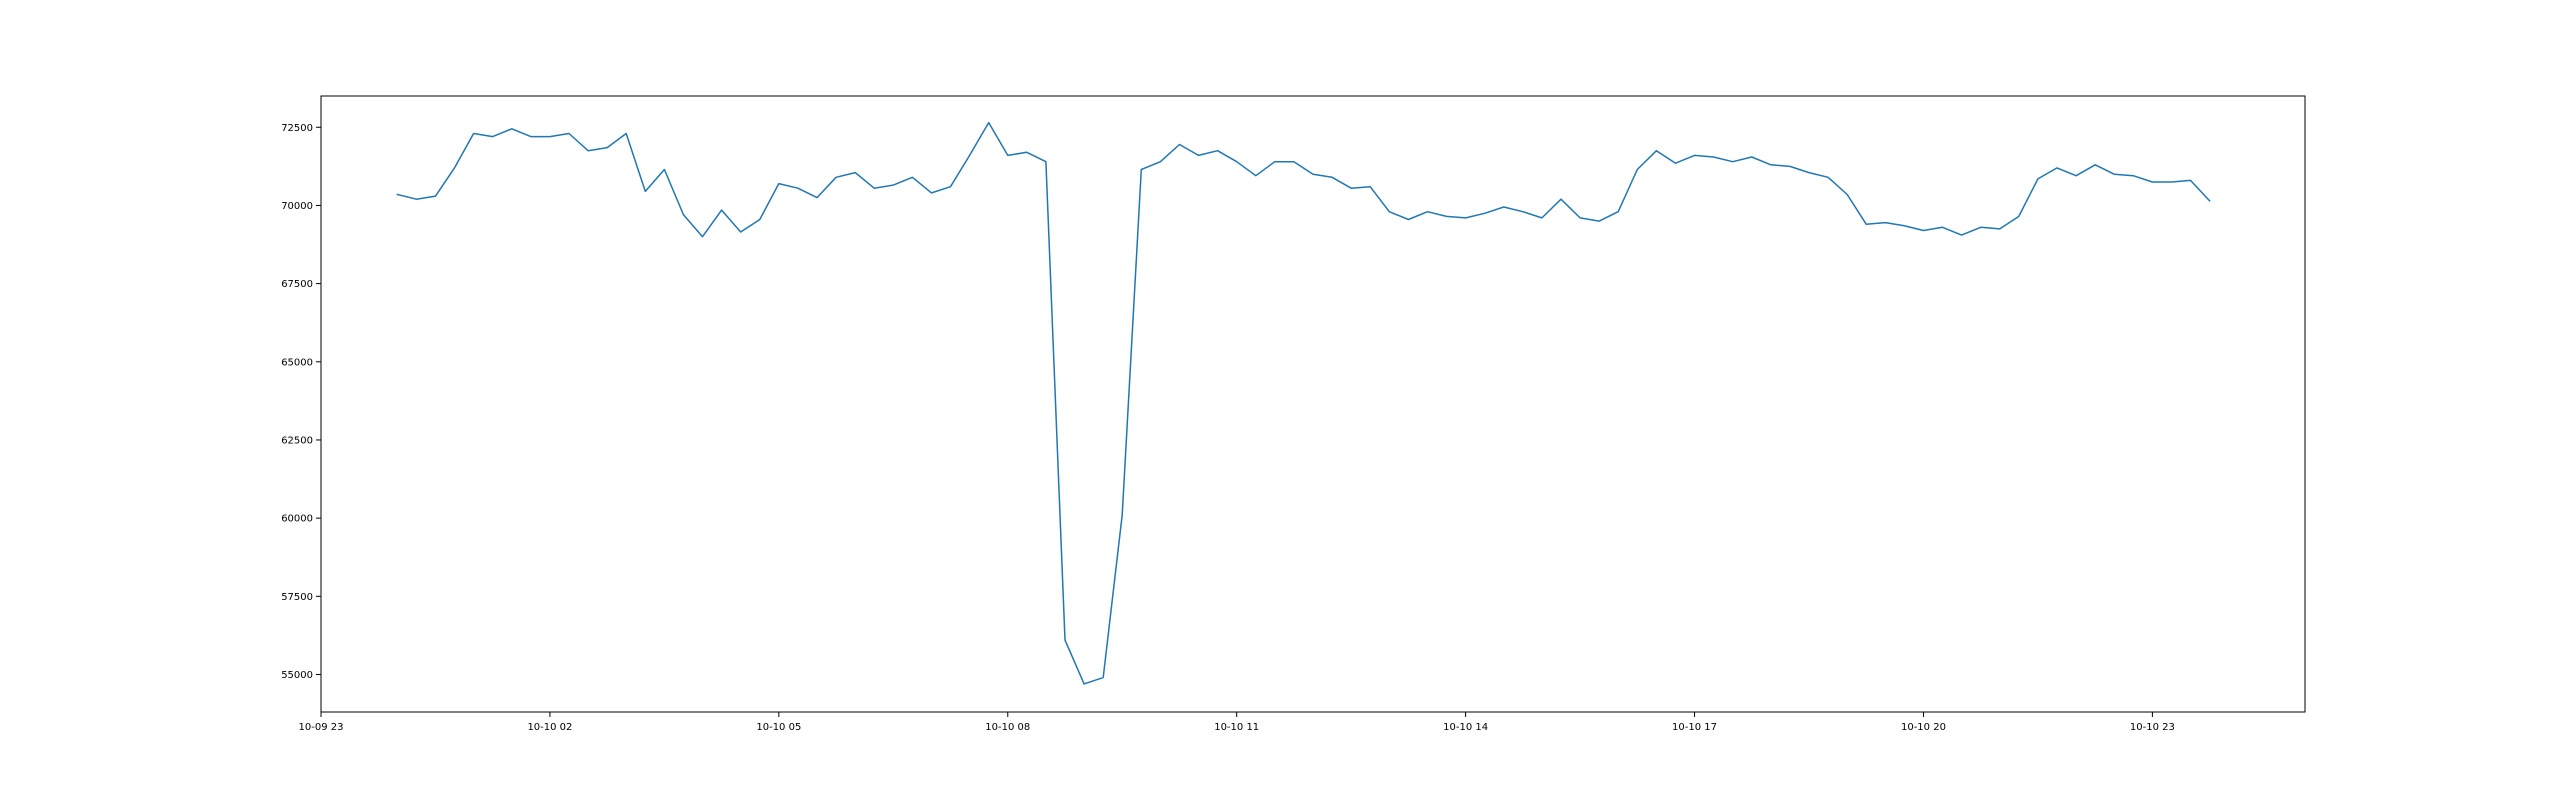 The image size is (2560, 800). I want to click on y-tick-label: 72500, so click(297, 128).